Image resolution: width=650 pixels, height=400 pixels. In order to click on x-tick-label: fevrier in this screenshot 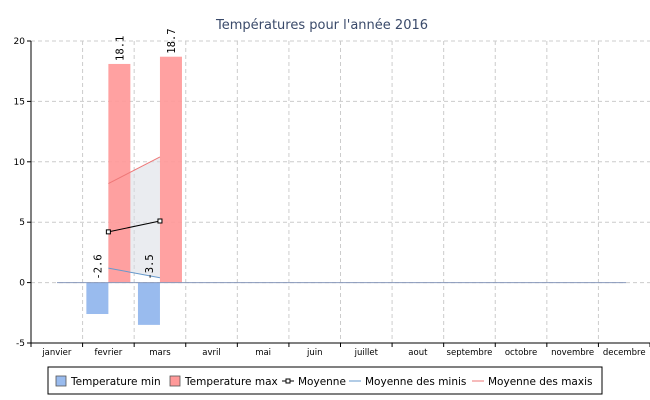, I will do `click(108, 353)`.